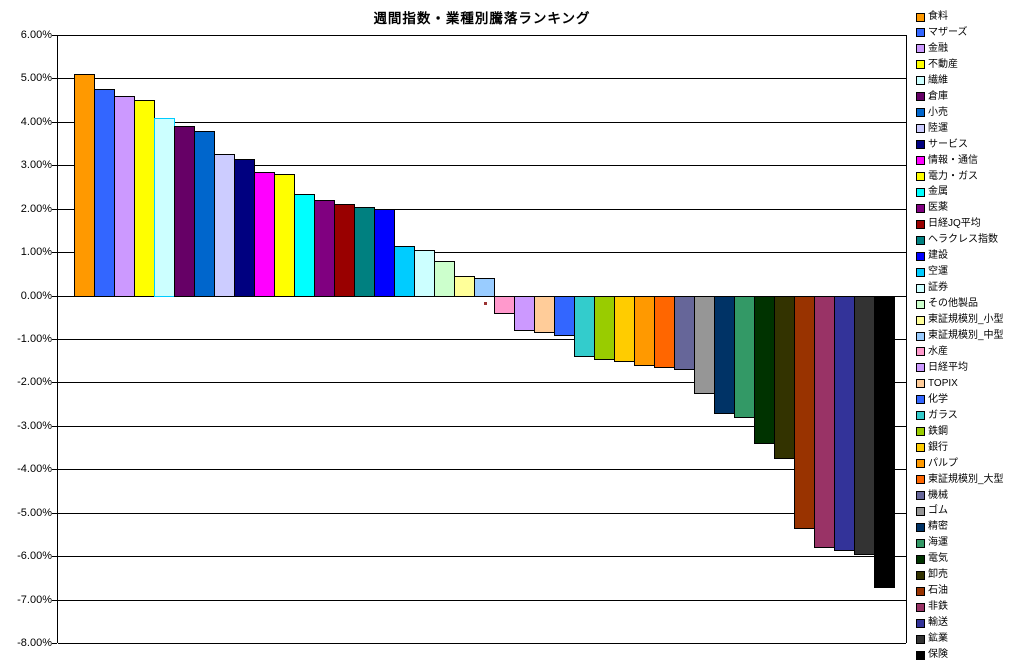 Image resolution: width=1009 pixels, height=670 pixels. Describe the element at coordinates (36, 122) in the screenshot. I see `y-axis-label: 4.00%` at that location.